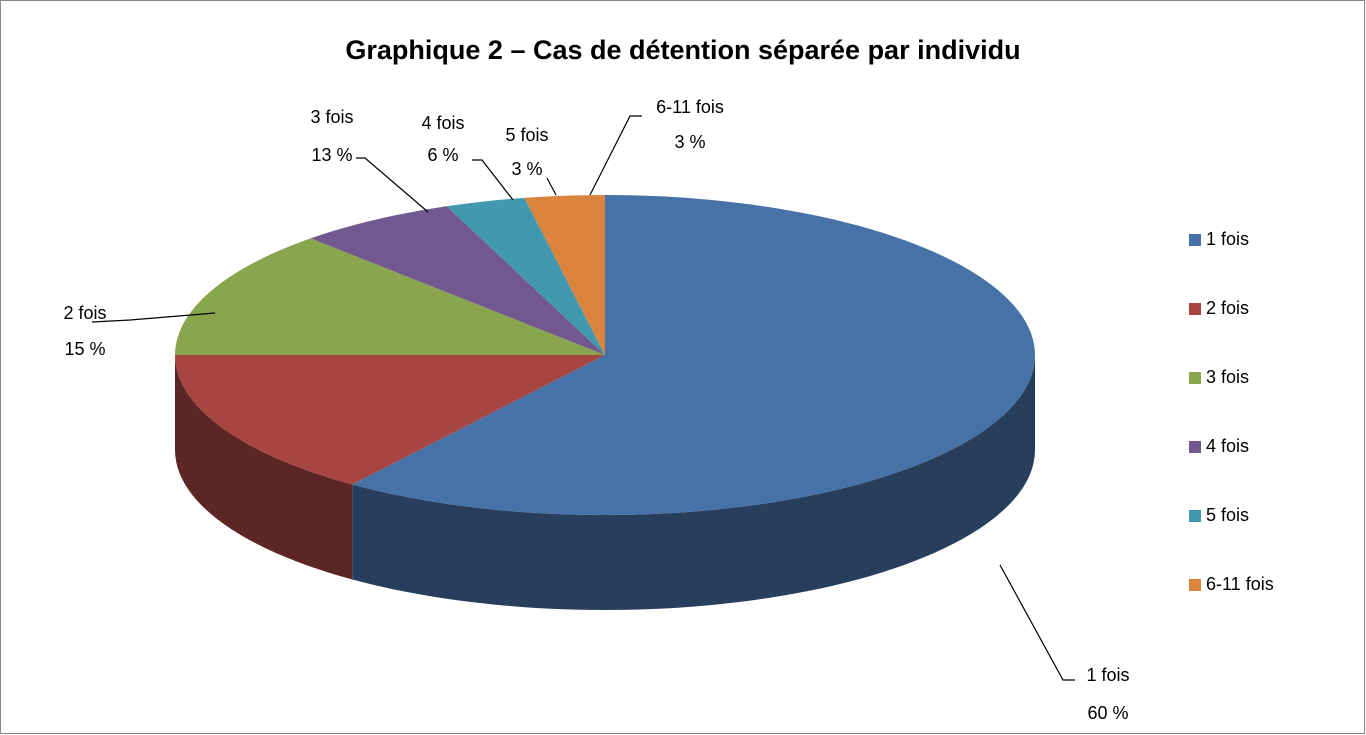  Describe the element at coordinates (331, 117) in the screenshot. I see `data-label-name: 3 fois` at that location.